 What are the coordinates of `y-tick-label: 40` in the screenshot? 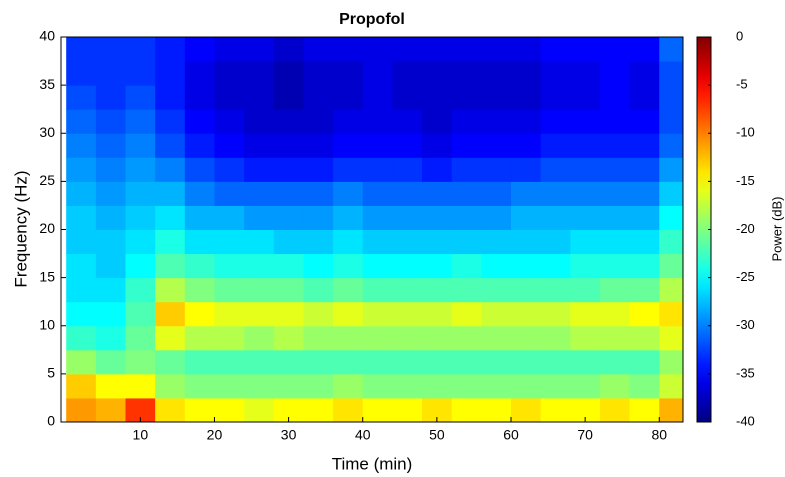 It's located at (47, 36).